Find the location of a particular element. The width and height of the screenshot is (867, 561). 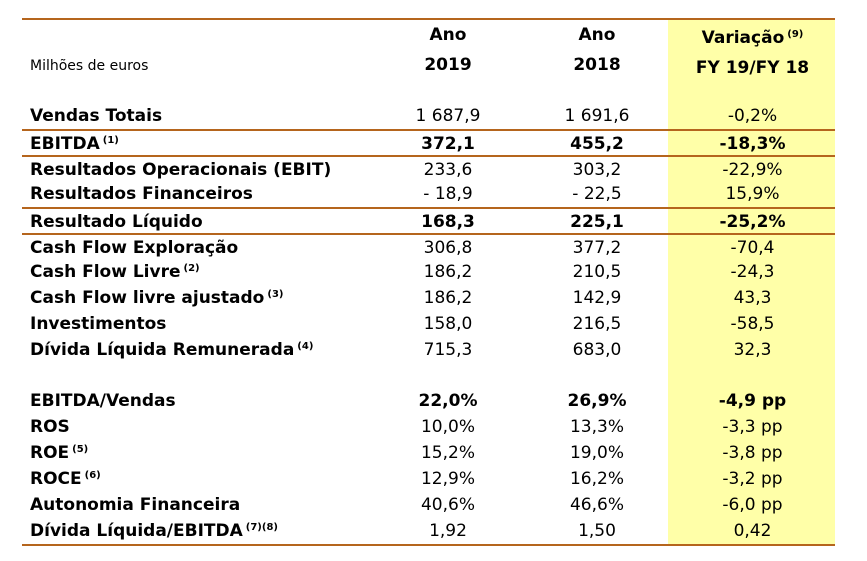

value-2018: 1,50 is located at coordinates (597, 531).